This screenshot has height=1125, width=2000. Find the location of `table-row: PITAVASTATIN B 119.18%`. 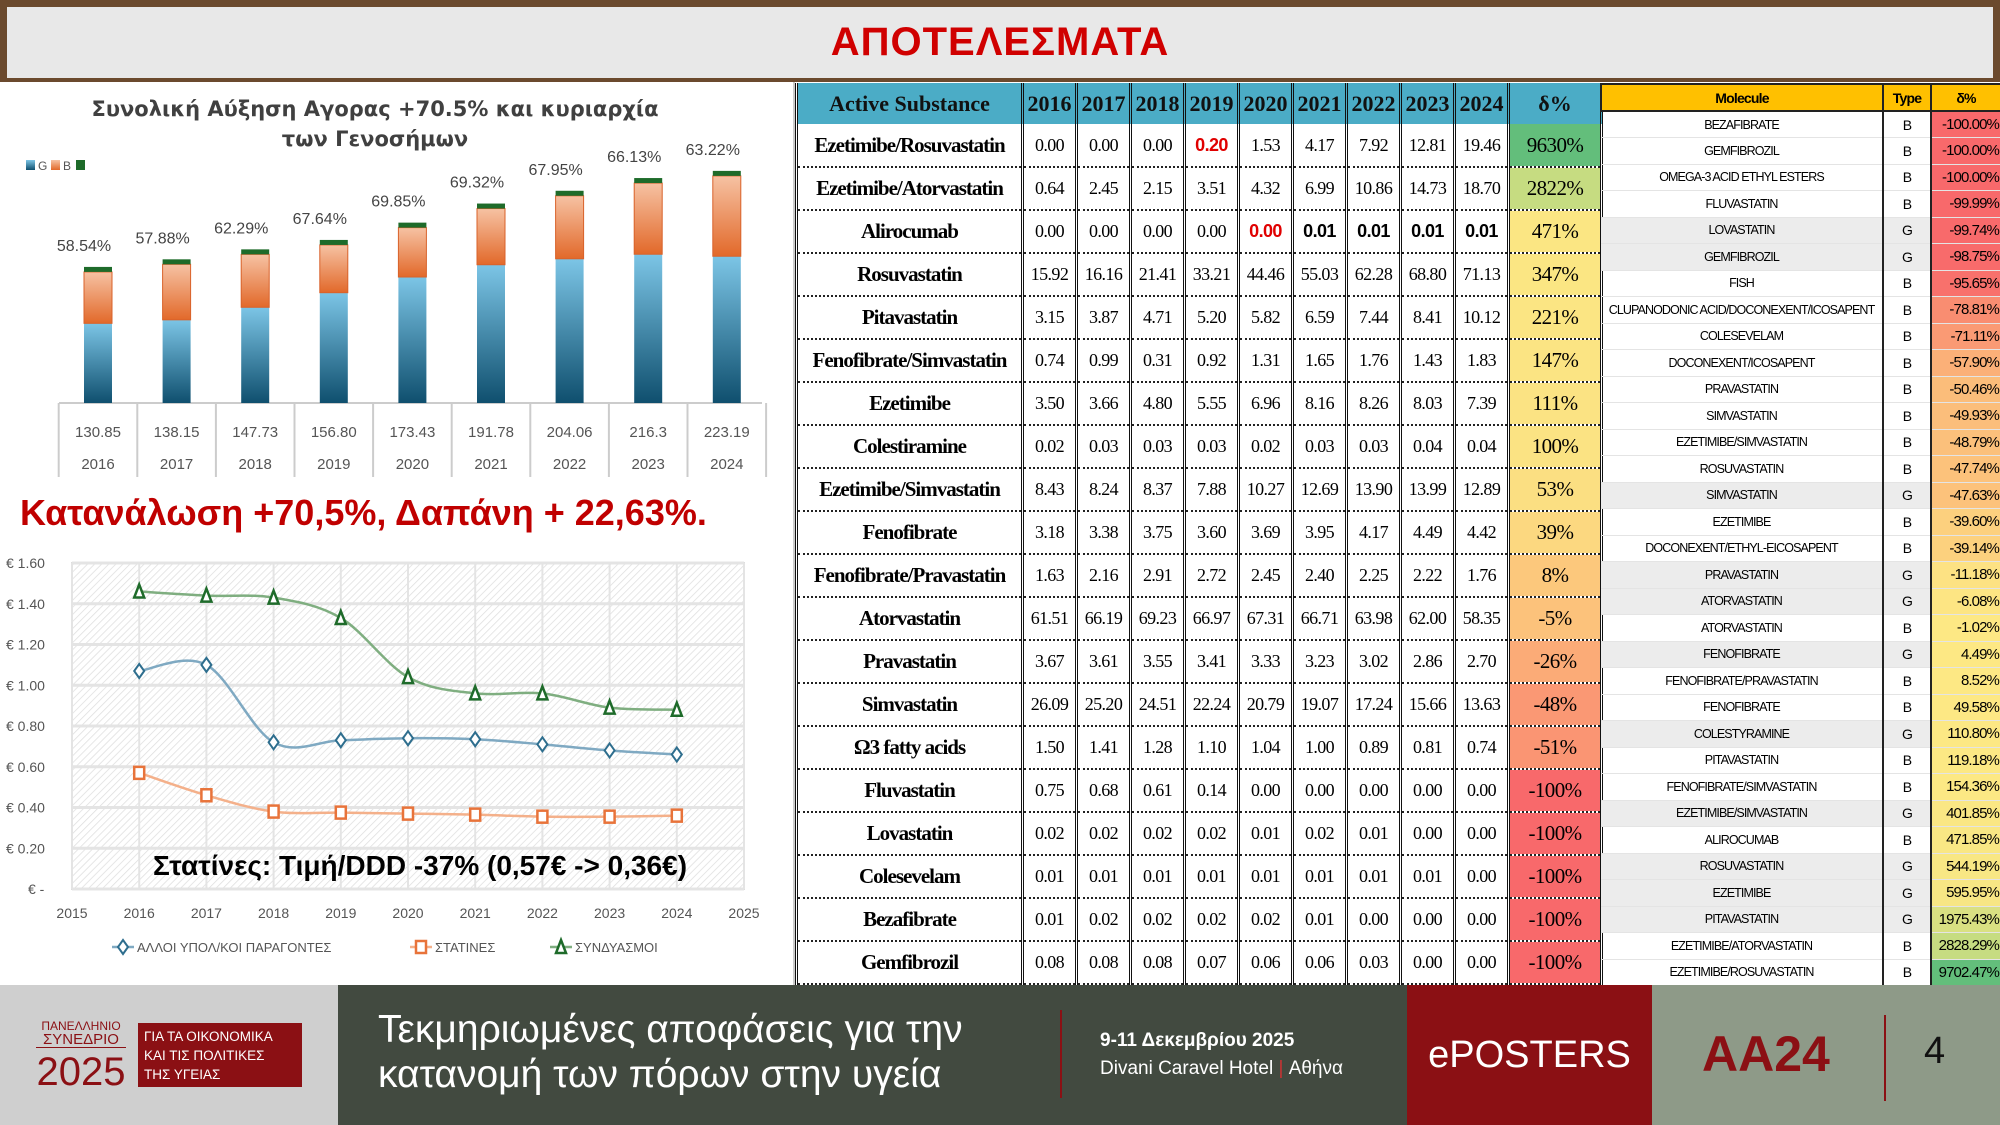

table-row: PITAVASTATIN B 119.18% is located at coordinates (1800, 760).